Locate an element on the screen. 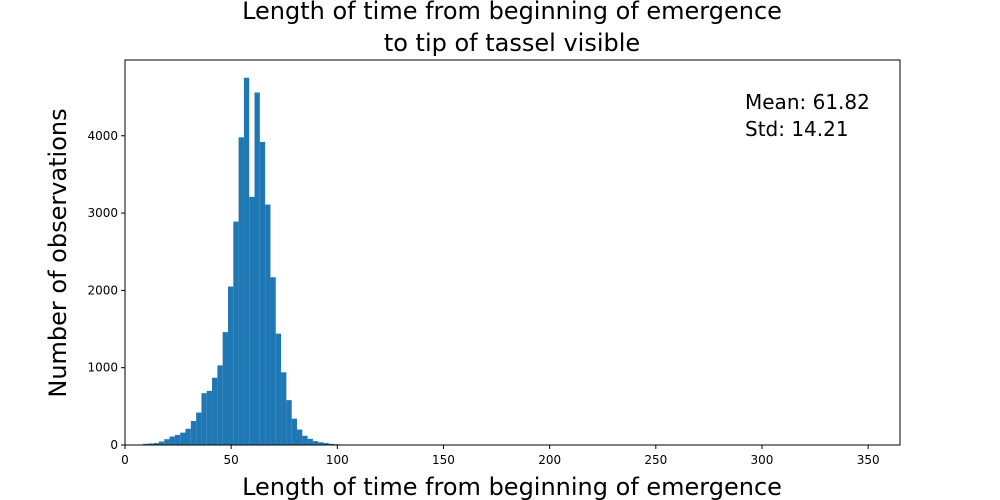  x-tick-label: 100 is located at coordinates (337, 460).